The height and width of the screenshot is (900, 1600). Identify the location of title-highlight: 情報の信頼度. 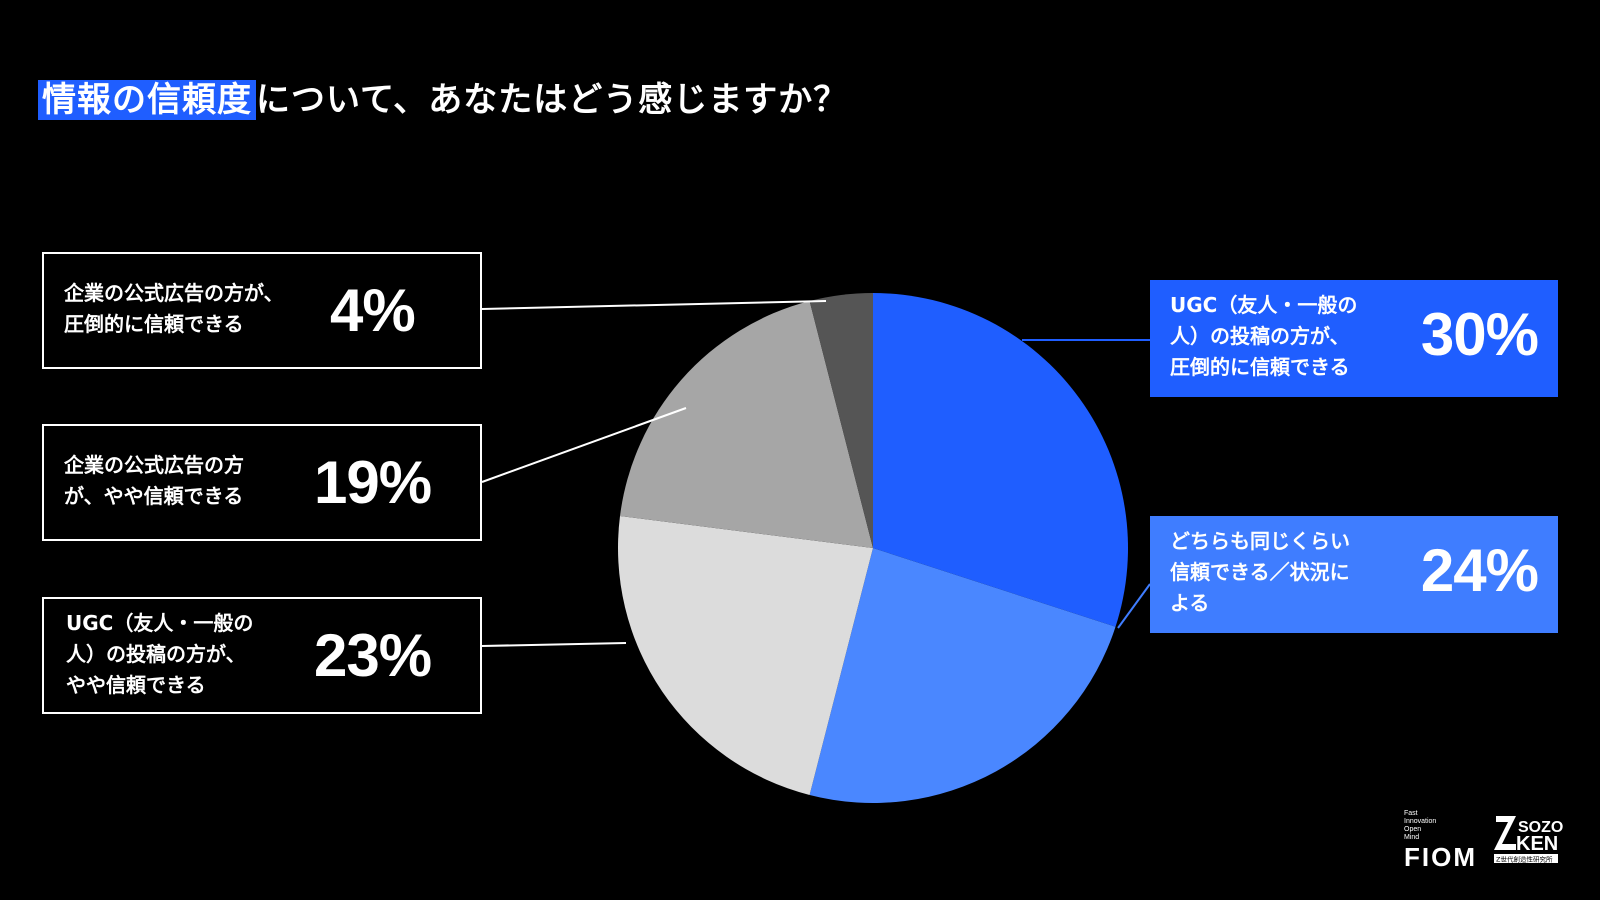
(147, 100).